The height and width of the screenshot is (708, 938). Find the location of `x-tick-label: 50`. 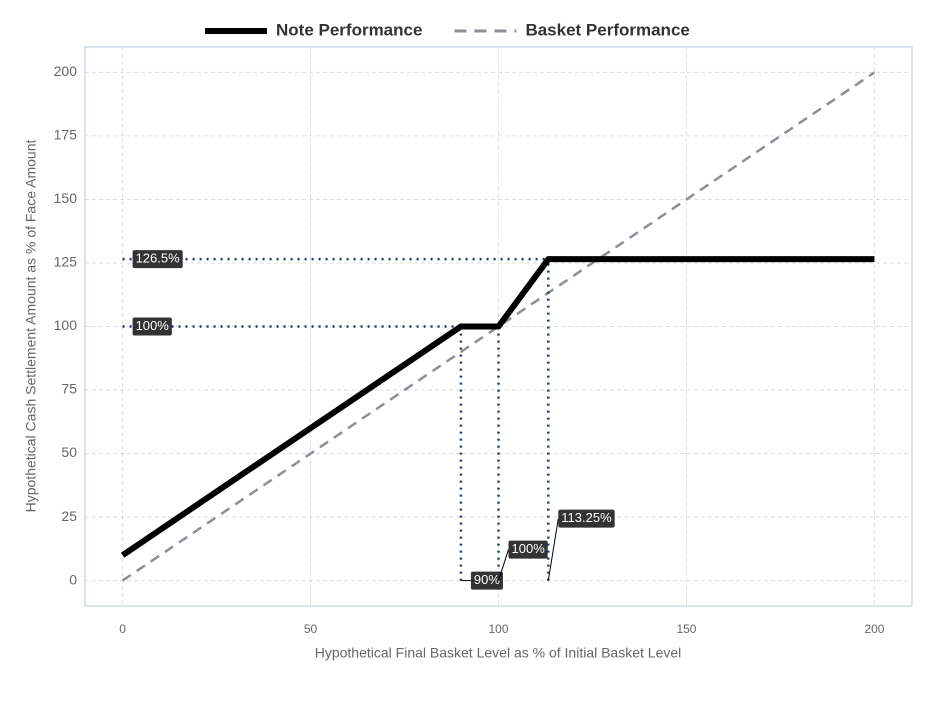

x-tick-label: 50 is located at coordinates (311, 629).